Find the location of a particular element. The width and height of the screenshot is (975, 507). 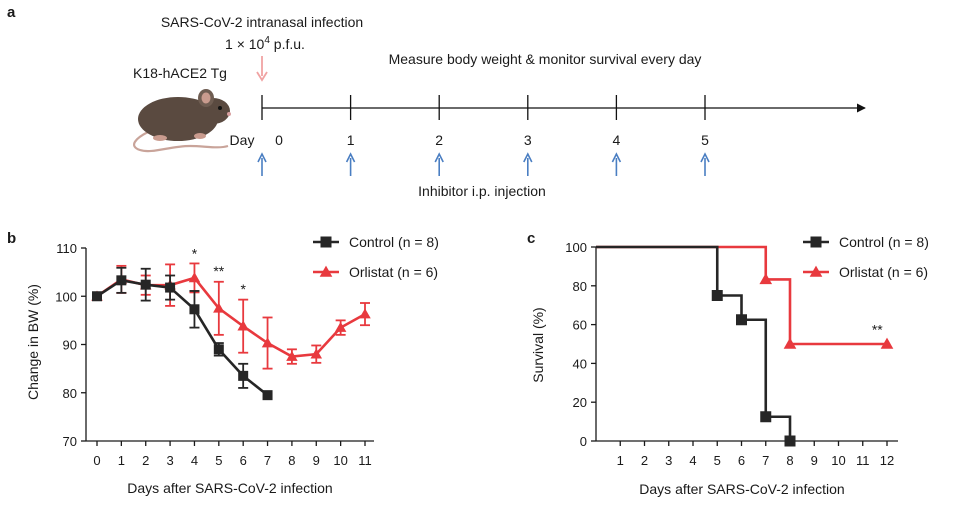

c-y-tick-label: 80 is located at coordinates (580, 286).